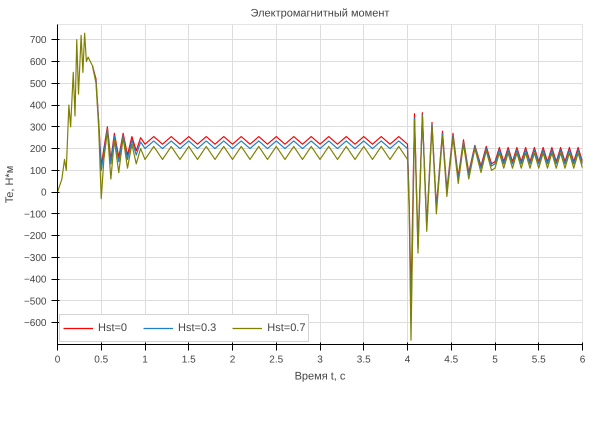 The height and width of the screenshot is (430, 601). What do you see at coordinates (38, 128) in the screenshot?
I see `y-tick-label: 300` at bounding box center [38, 128].